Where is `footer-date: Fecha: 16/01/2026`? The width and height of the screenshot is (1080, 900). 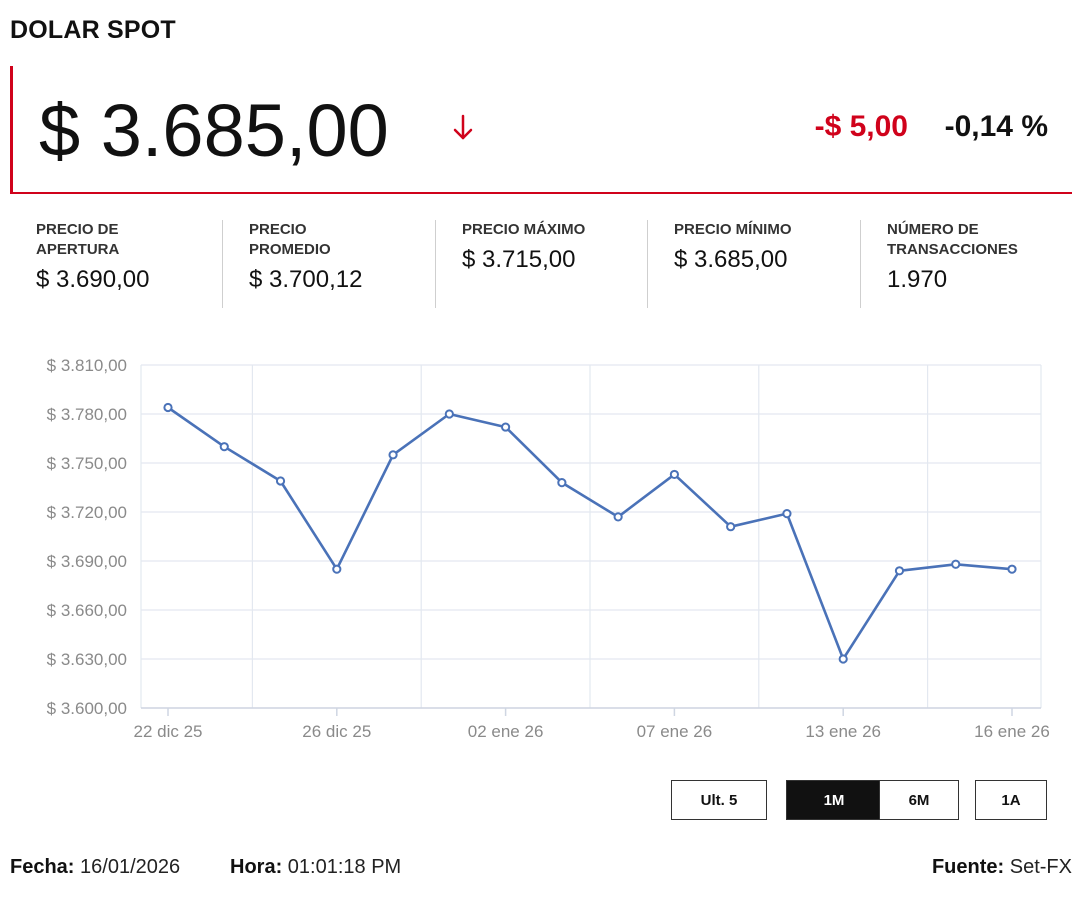 footer-date: Fecha: 16/01/2026 is located at coordinates (95, 867).